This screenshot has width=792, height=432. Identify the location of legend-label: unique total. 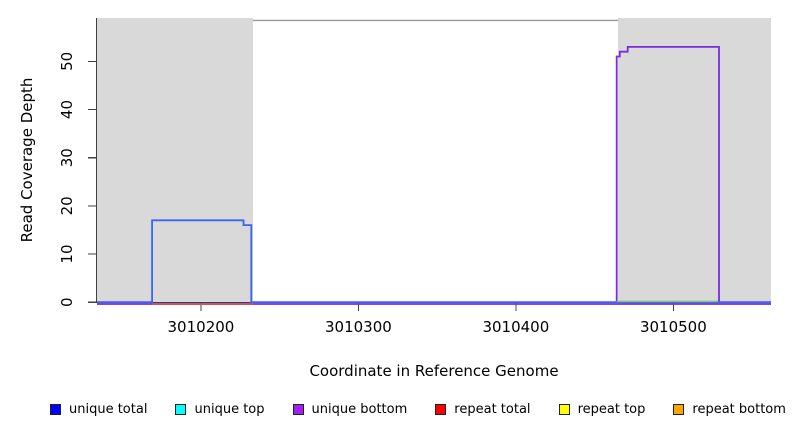
(108, 409).